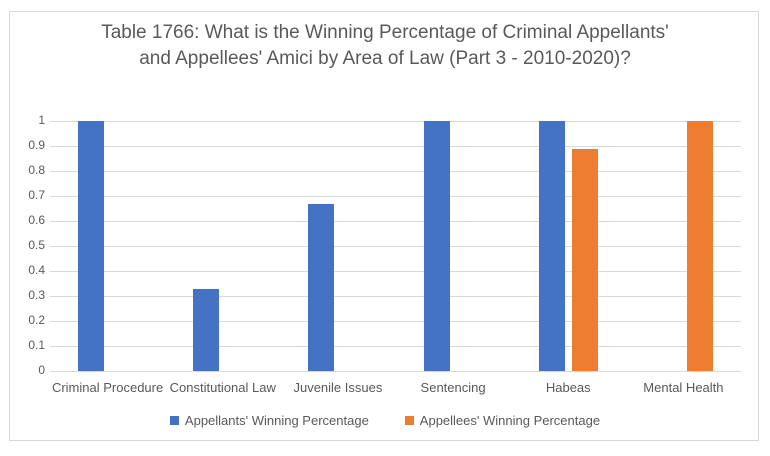 This screenshot has width=770, height=456. Describe the element at coordinates (36, 245) in the screenshot. I see `y-tick-label: 0.5` at that location.